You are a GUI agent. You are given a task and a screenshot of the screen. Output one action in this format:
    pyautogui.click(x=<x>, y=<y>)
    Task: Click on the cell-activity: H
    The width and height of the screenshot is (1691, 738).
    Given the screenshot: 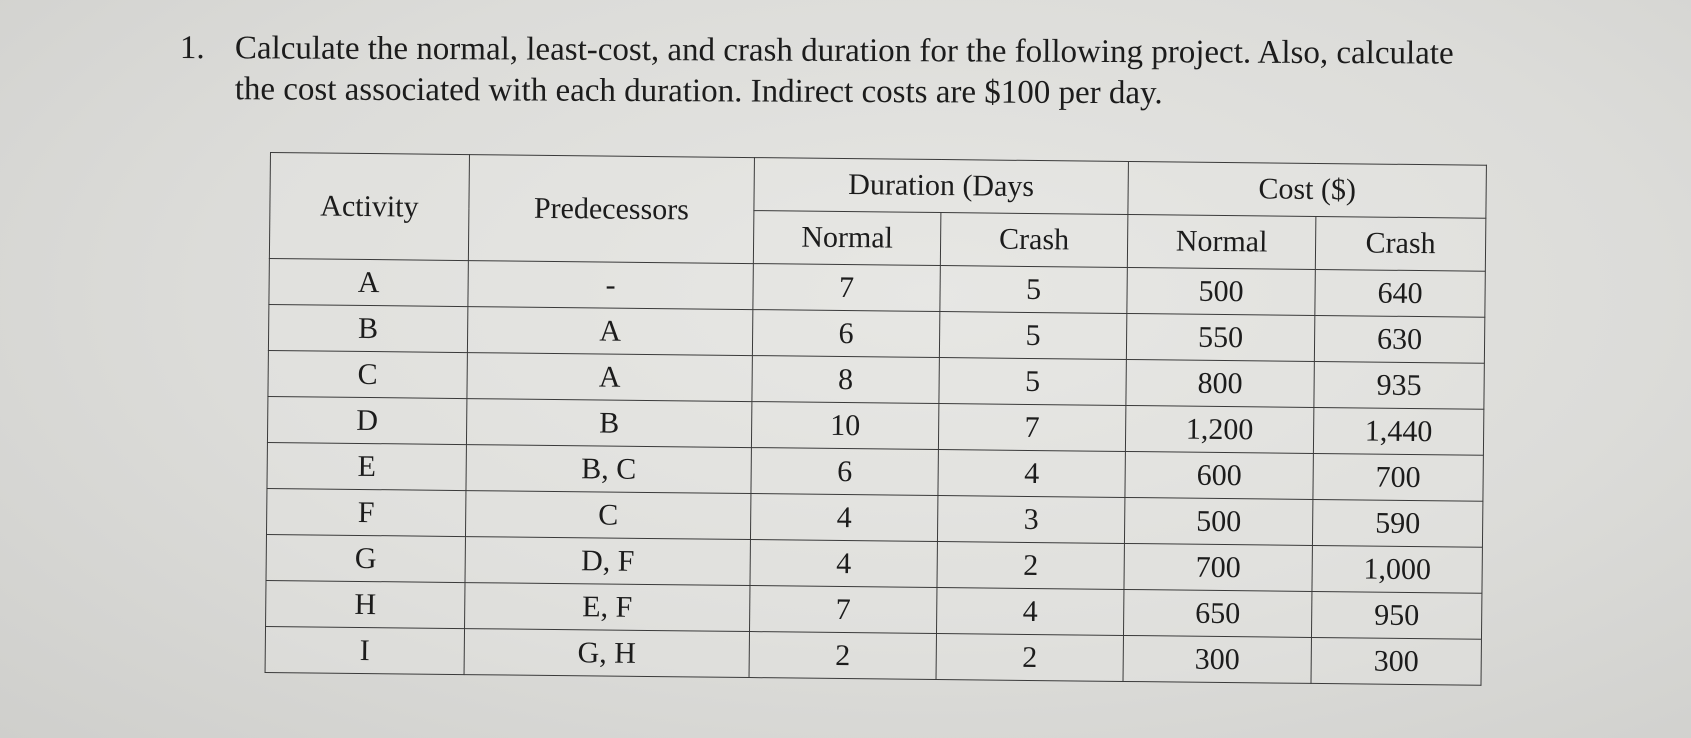 What is the action you would take?
    pyautogui.click(x=365, y=604)
    